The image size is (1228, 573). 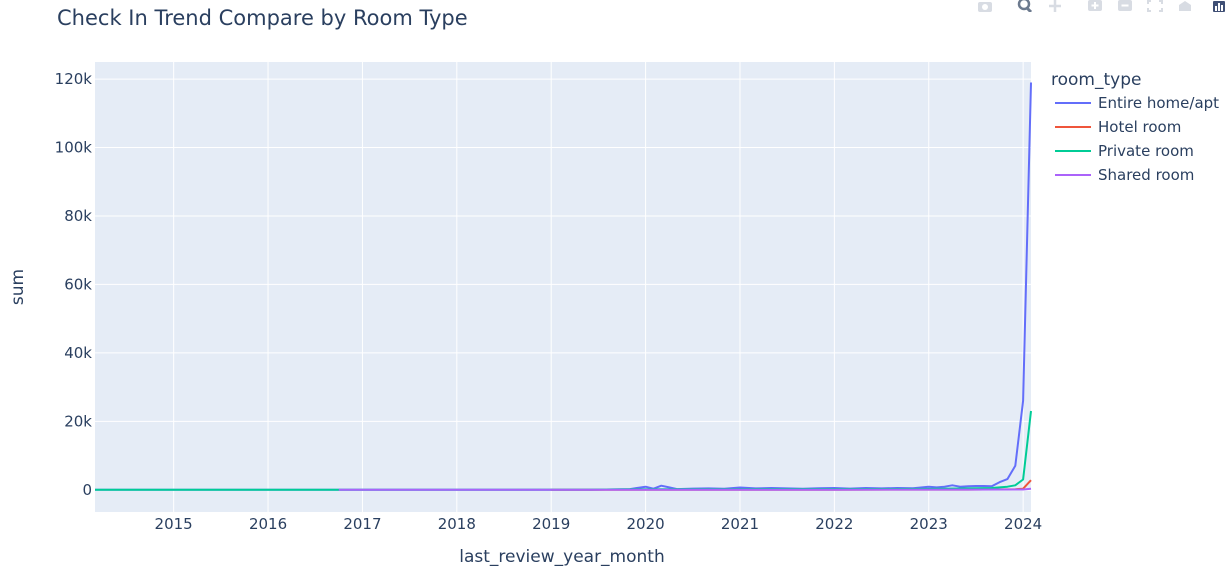 What do you see at coordinates (645, 524) in the screenshot?
I see `x-tick-label: 2020` at bounding box center [645, 524].